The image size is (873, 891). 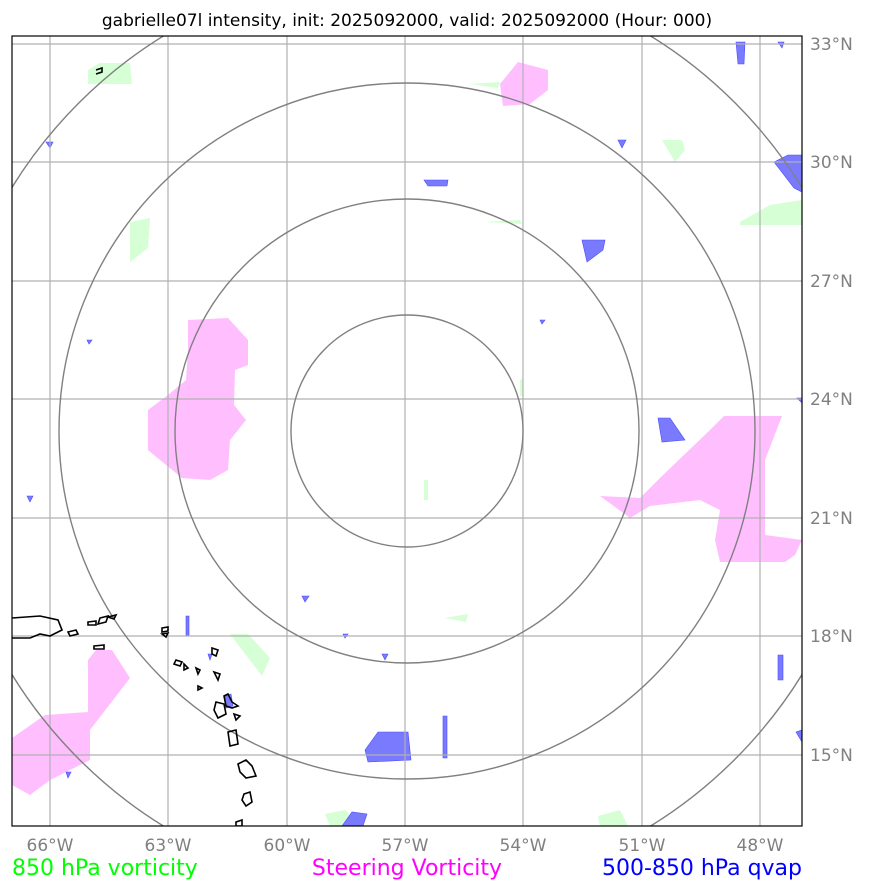 What do you see at coordinates (831, 282) in the screenshot?
I see `lat-label: 27°N` at bounding box center [831, 282].